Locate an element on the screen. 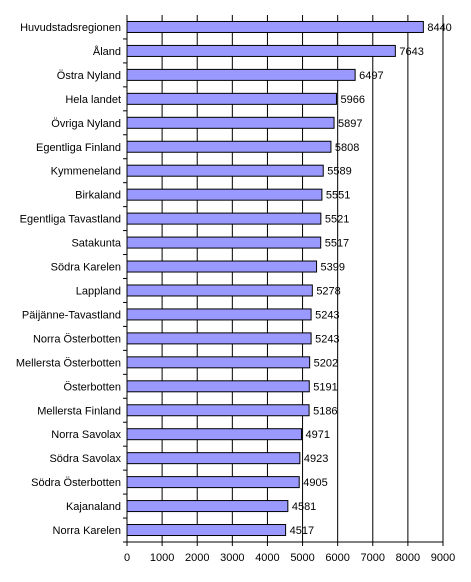 The width and height of the screenshot is (471, 582). x-tick-label: 3000 is located at coordinates (232, 558).